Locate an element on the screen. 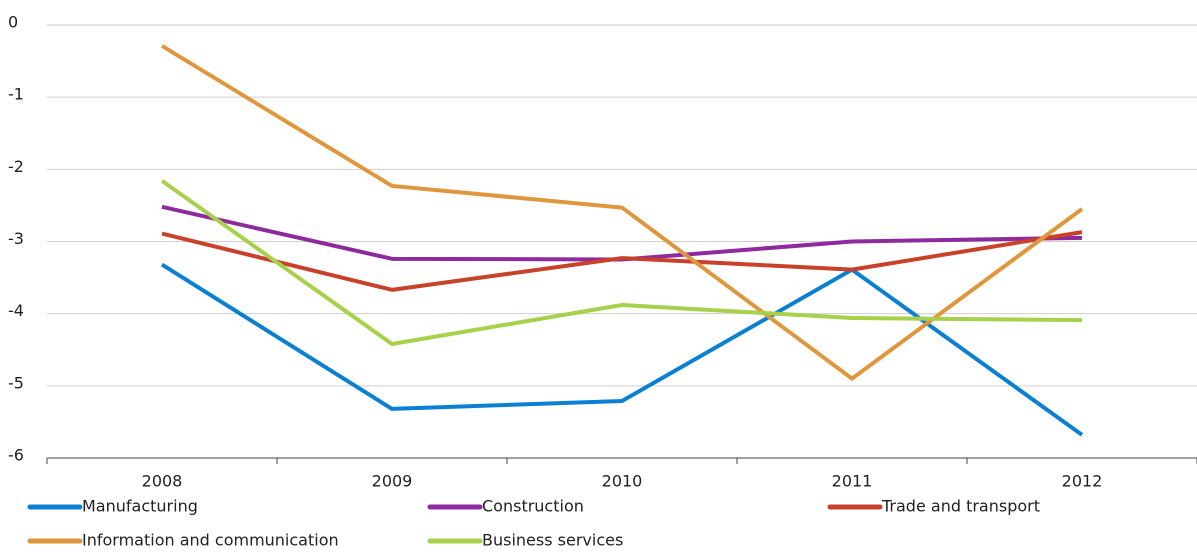 The width and height of the screenshot is (1197, 552). x-tick-label: 2008 is located at coordinates (162, 481).